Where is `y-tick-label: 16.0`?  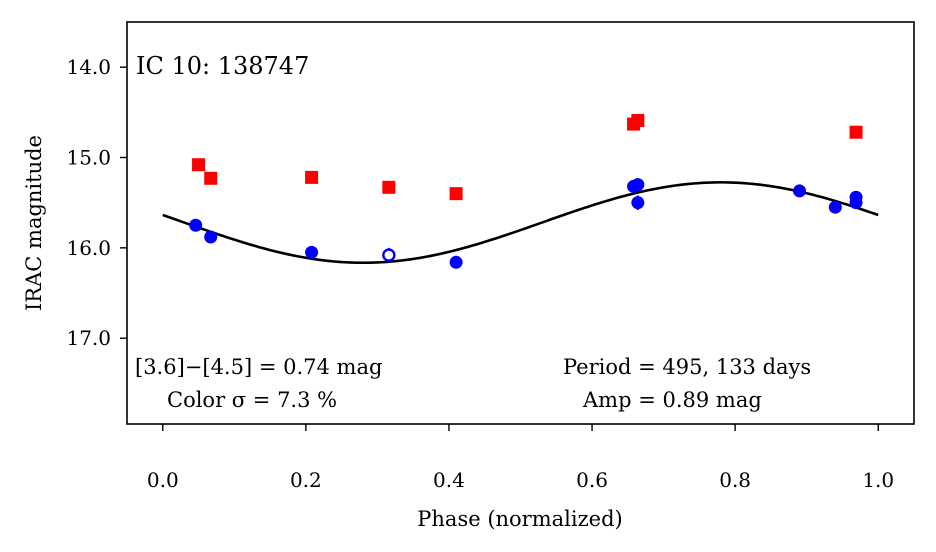 y-tick-label: 16.0 is located at coordinates (88, 248).